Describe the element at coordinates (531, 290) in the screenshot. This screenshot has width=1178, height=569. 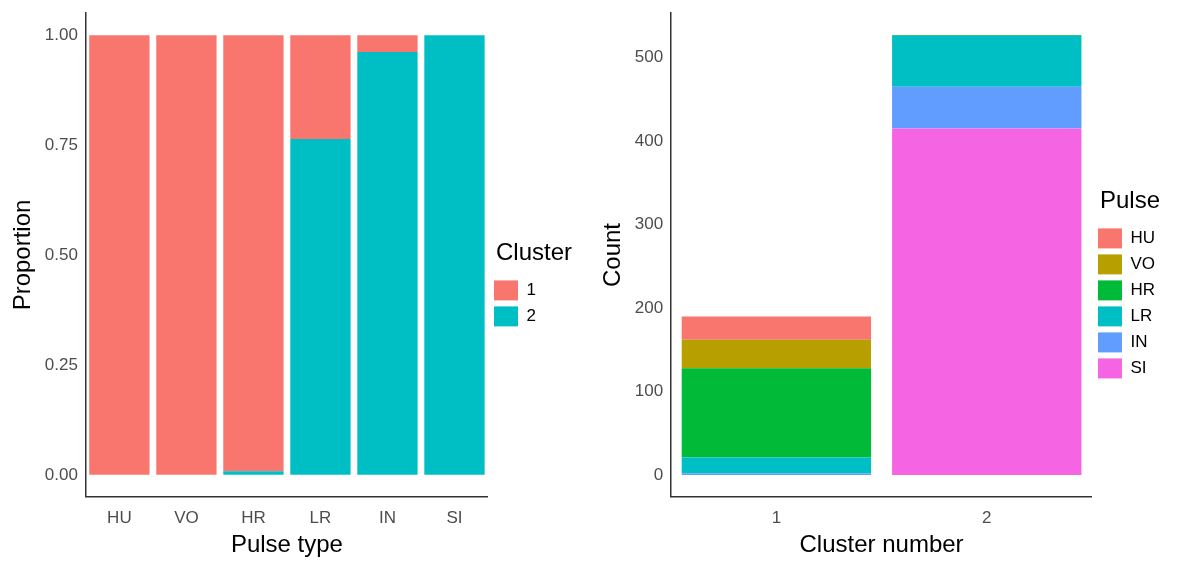
I see `legend-label: 1` at that location.